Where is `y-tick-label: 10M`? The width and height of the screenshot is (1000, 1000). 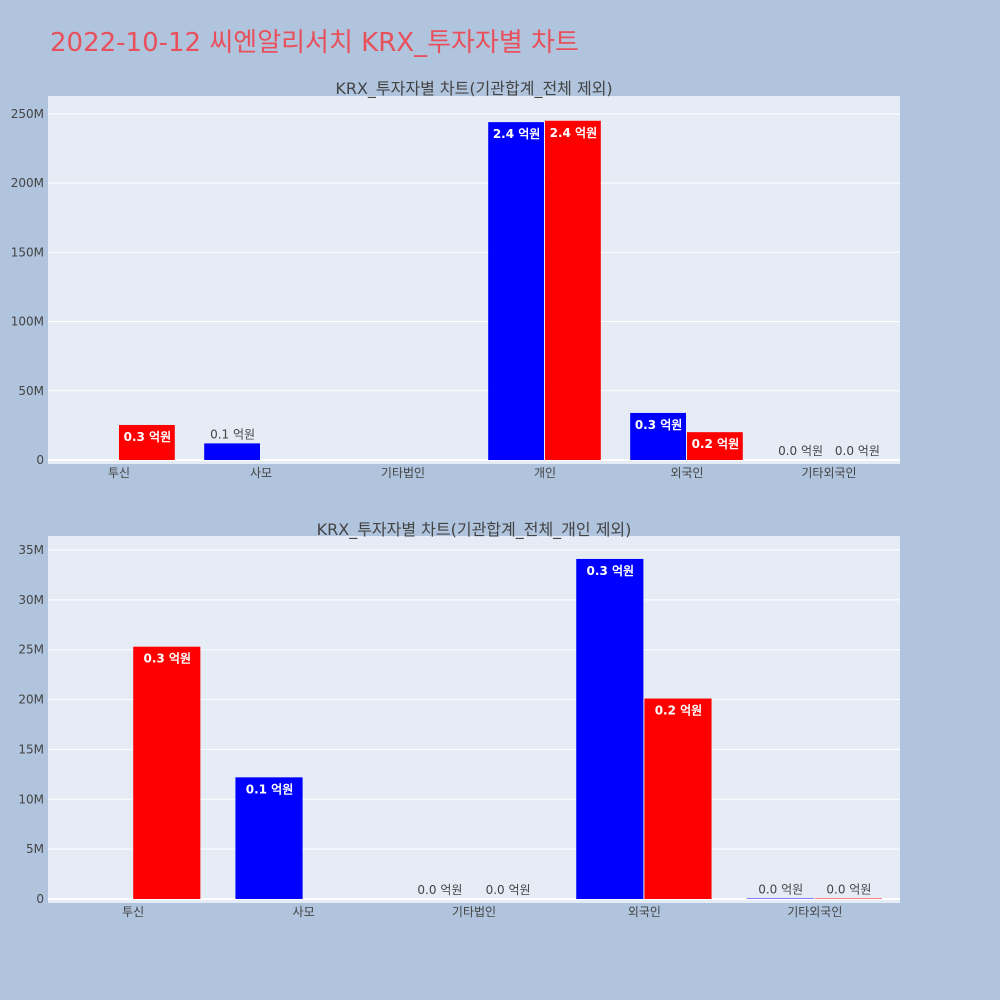
y-tick-label: 10M is located at coordinates (31, 799).